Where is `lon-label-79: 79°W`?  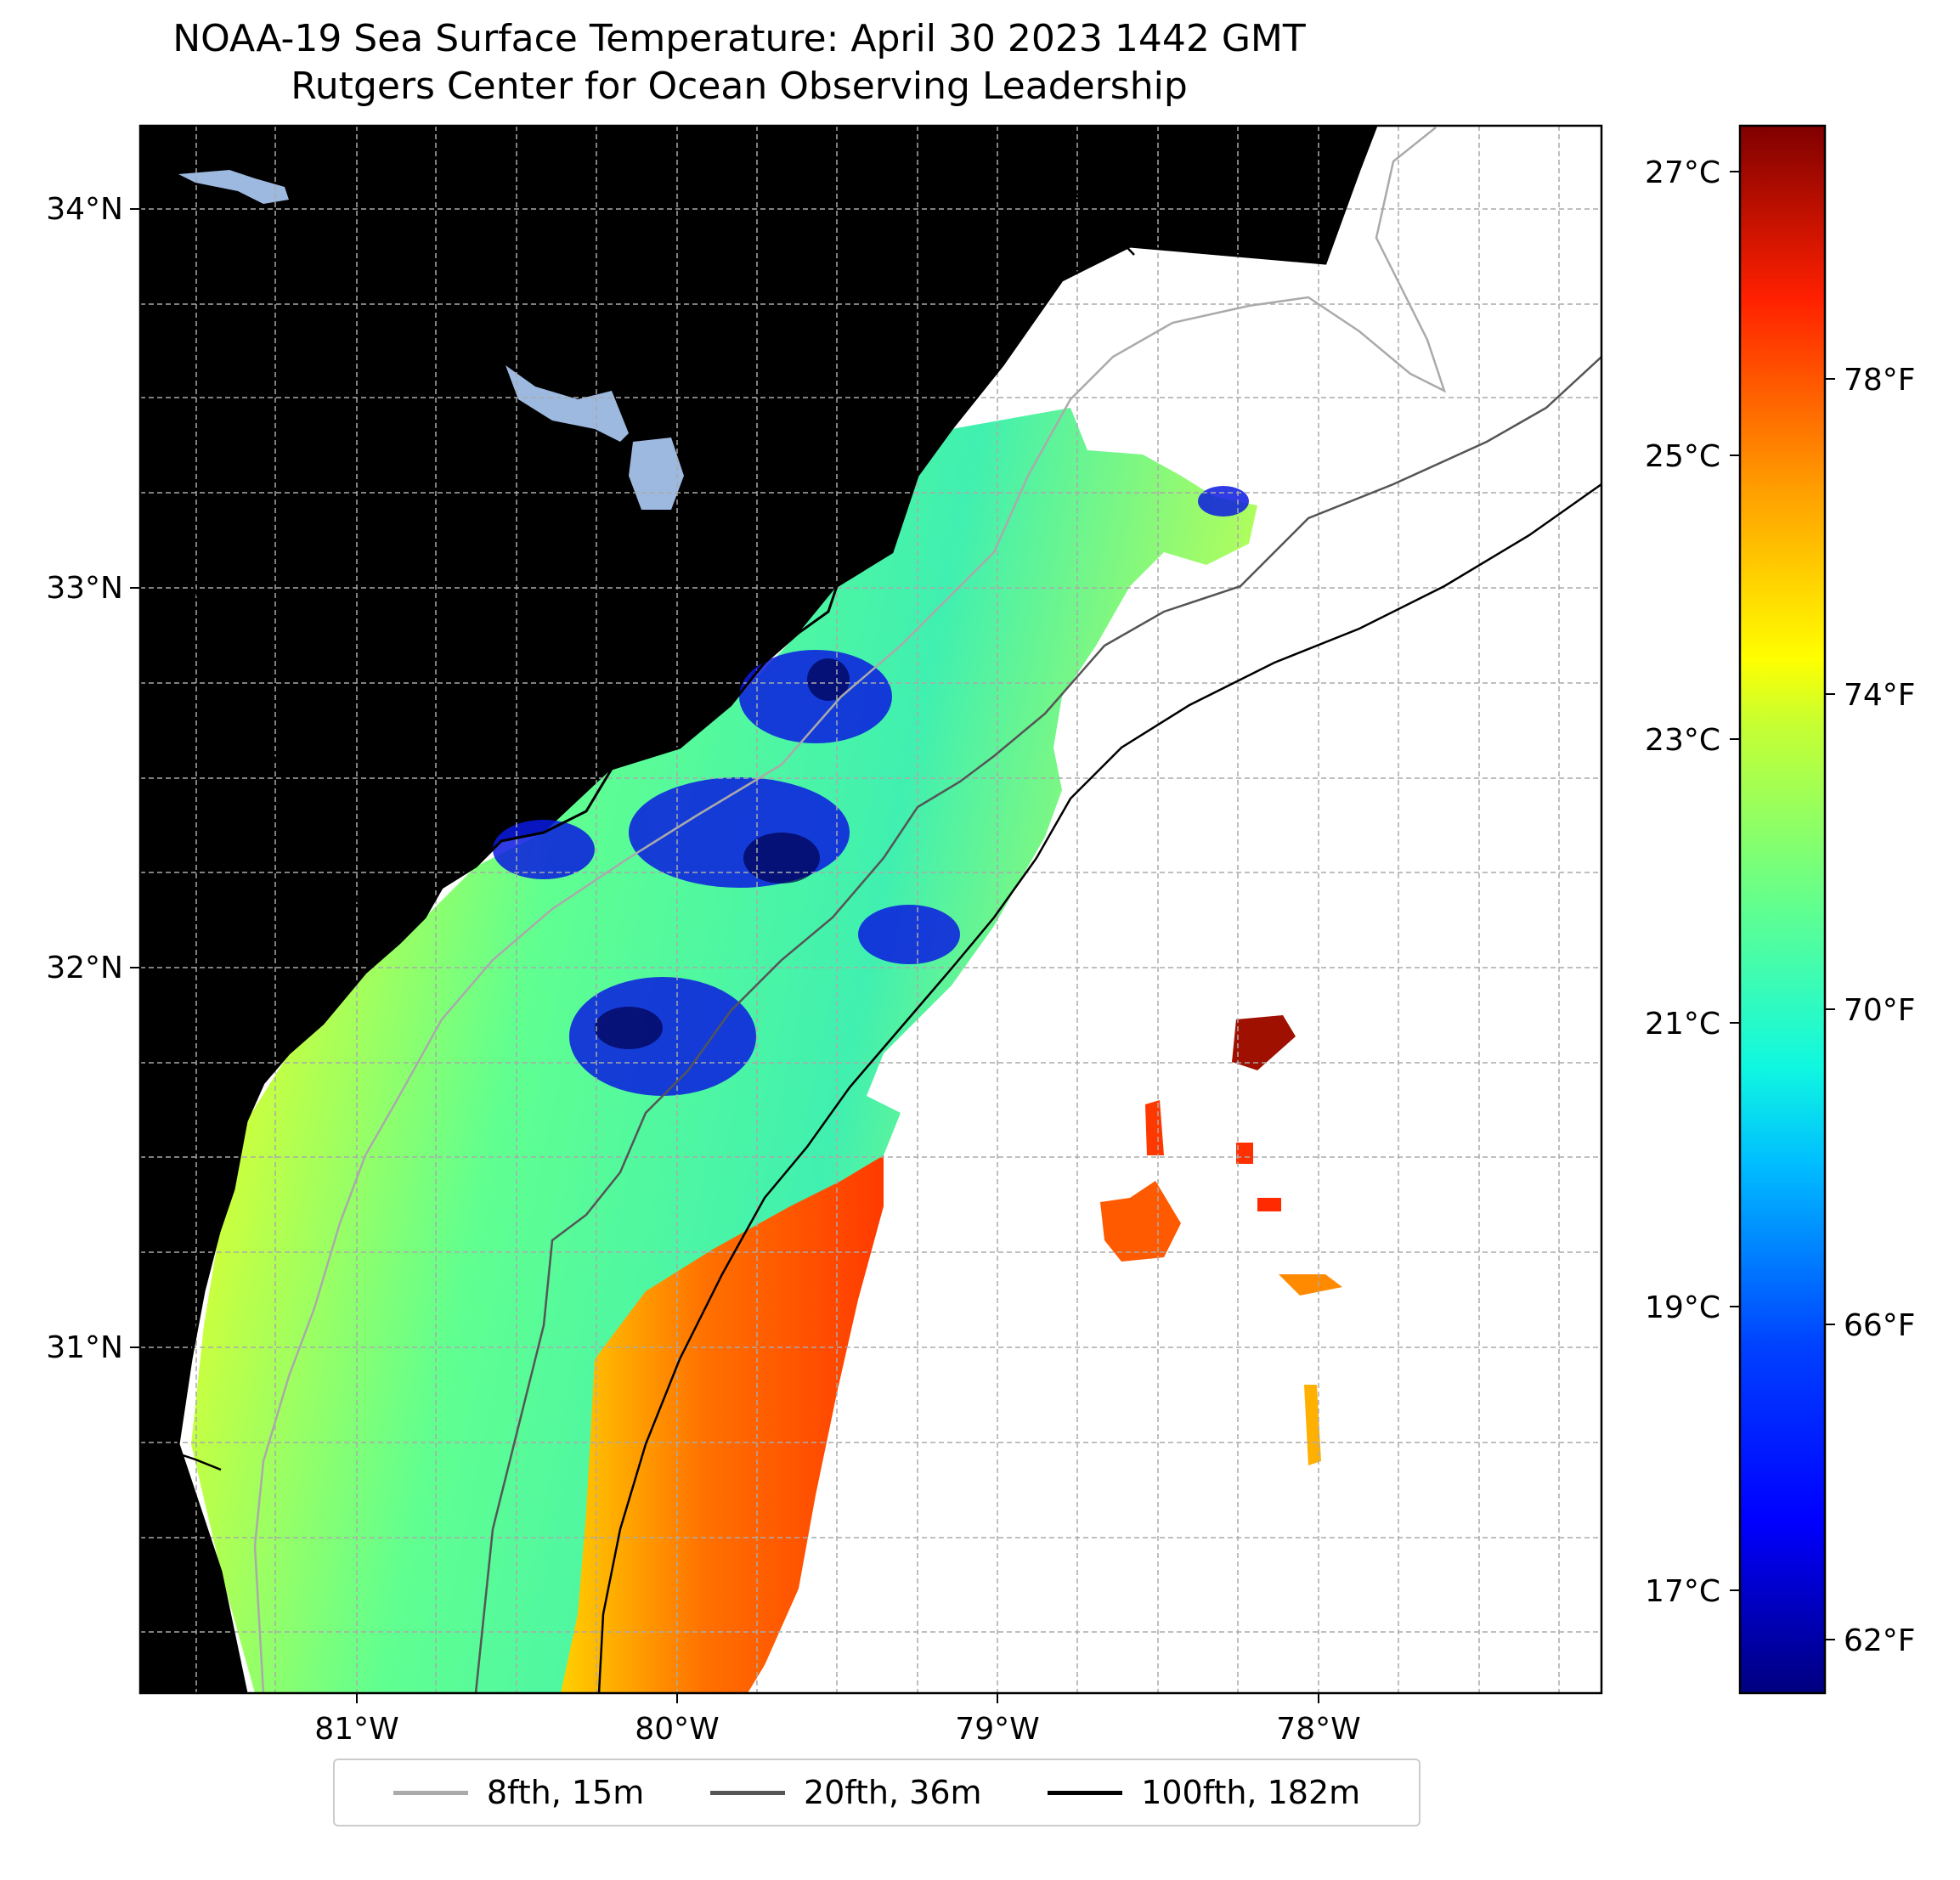 lon-label-79: 79°W is located at coordinates (997, 1730).